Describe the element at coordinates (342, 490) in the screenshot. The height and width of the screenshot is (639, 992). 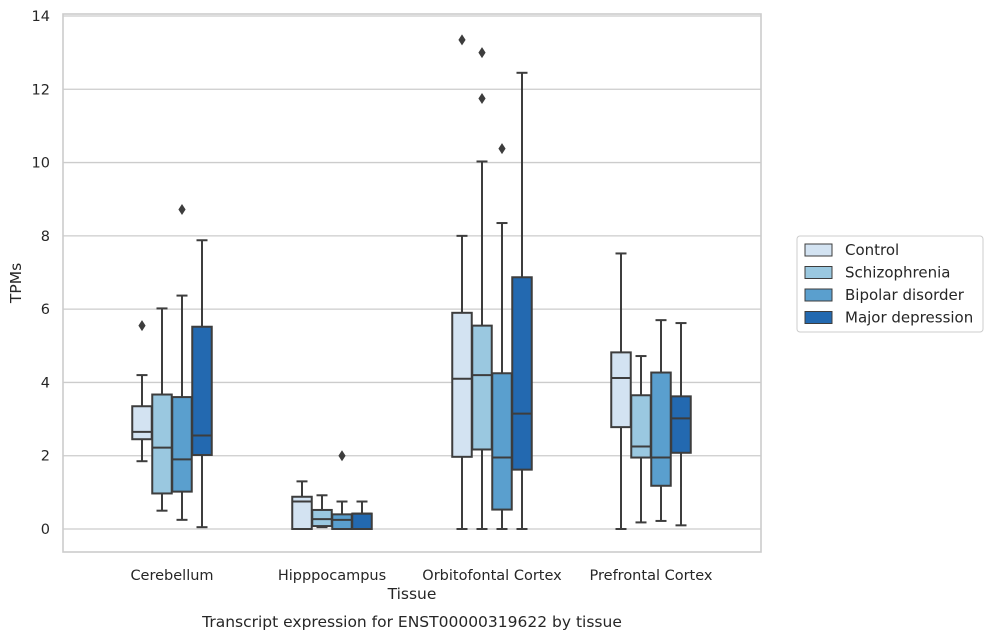
I see `box-bipolar-disorder` at that location.